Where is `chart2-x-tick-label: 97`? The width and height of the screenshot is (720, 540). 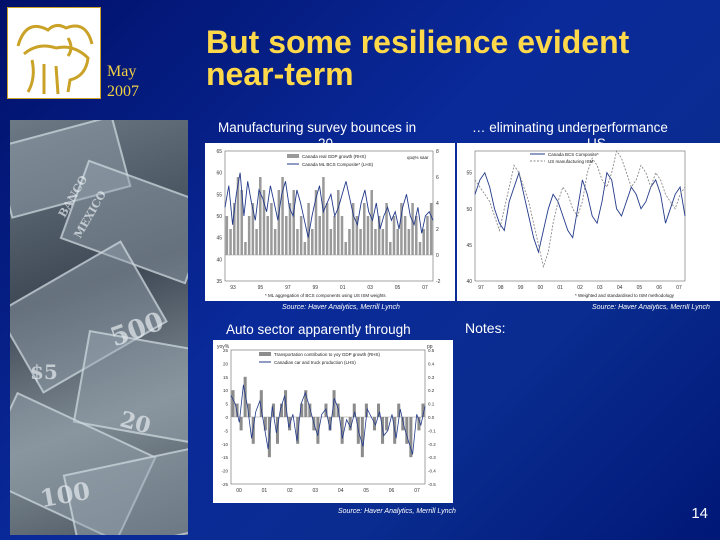
chart2-x-tick-label: 97 is located at coordinates (481, 288).